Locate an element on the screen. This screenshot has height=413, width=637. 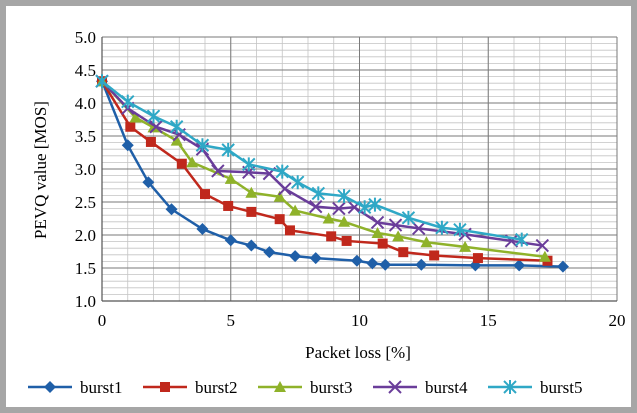
legend-label: burst3 is located at coordinates (331, 387).